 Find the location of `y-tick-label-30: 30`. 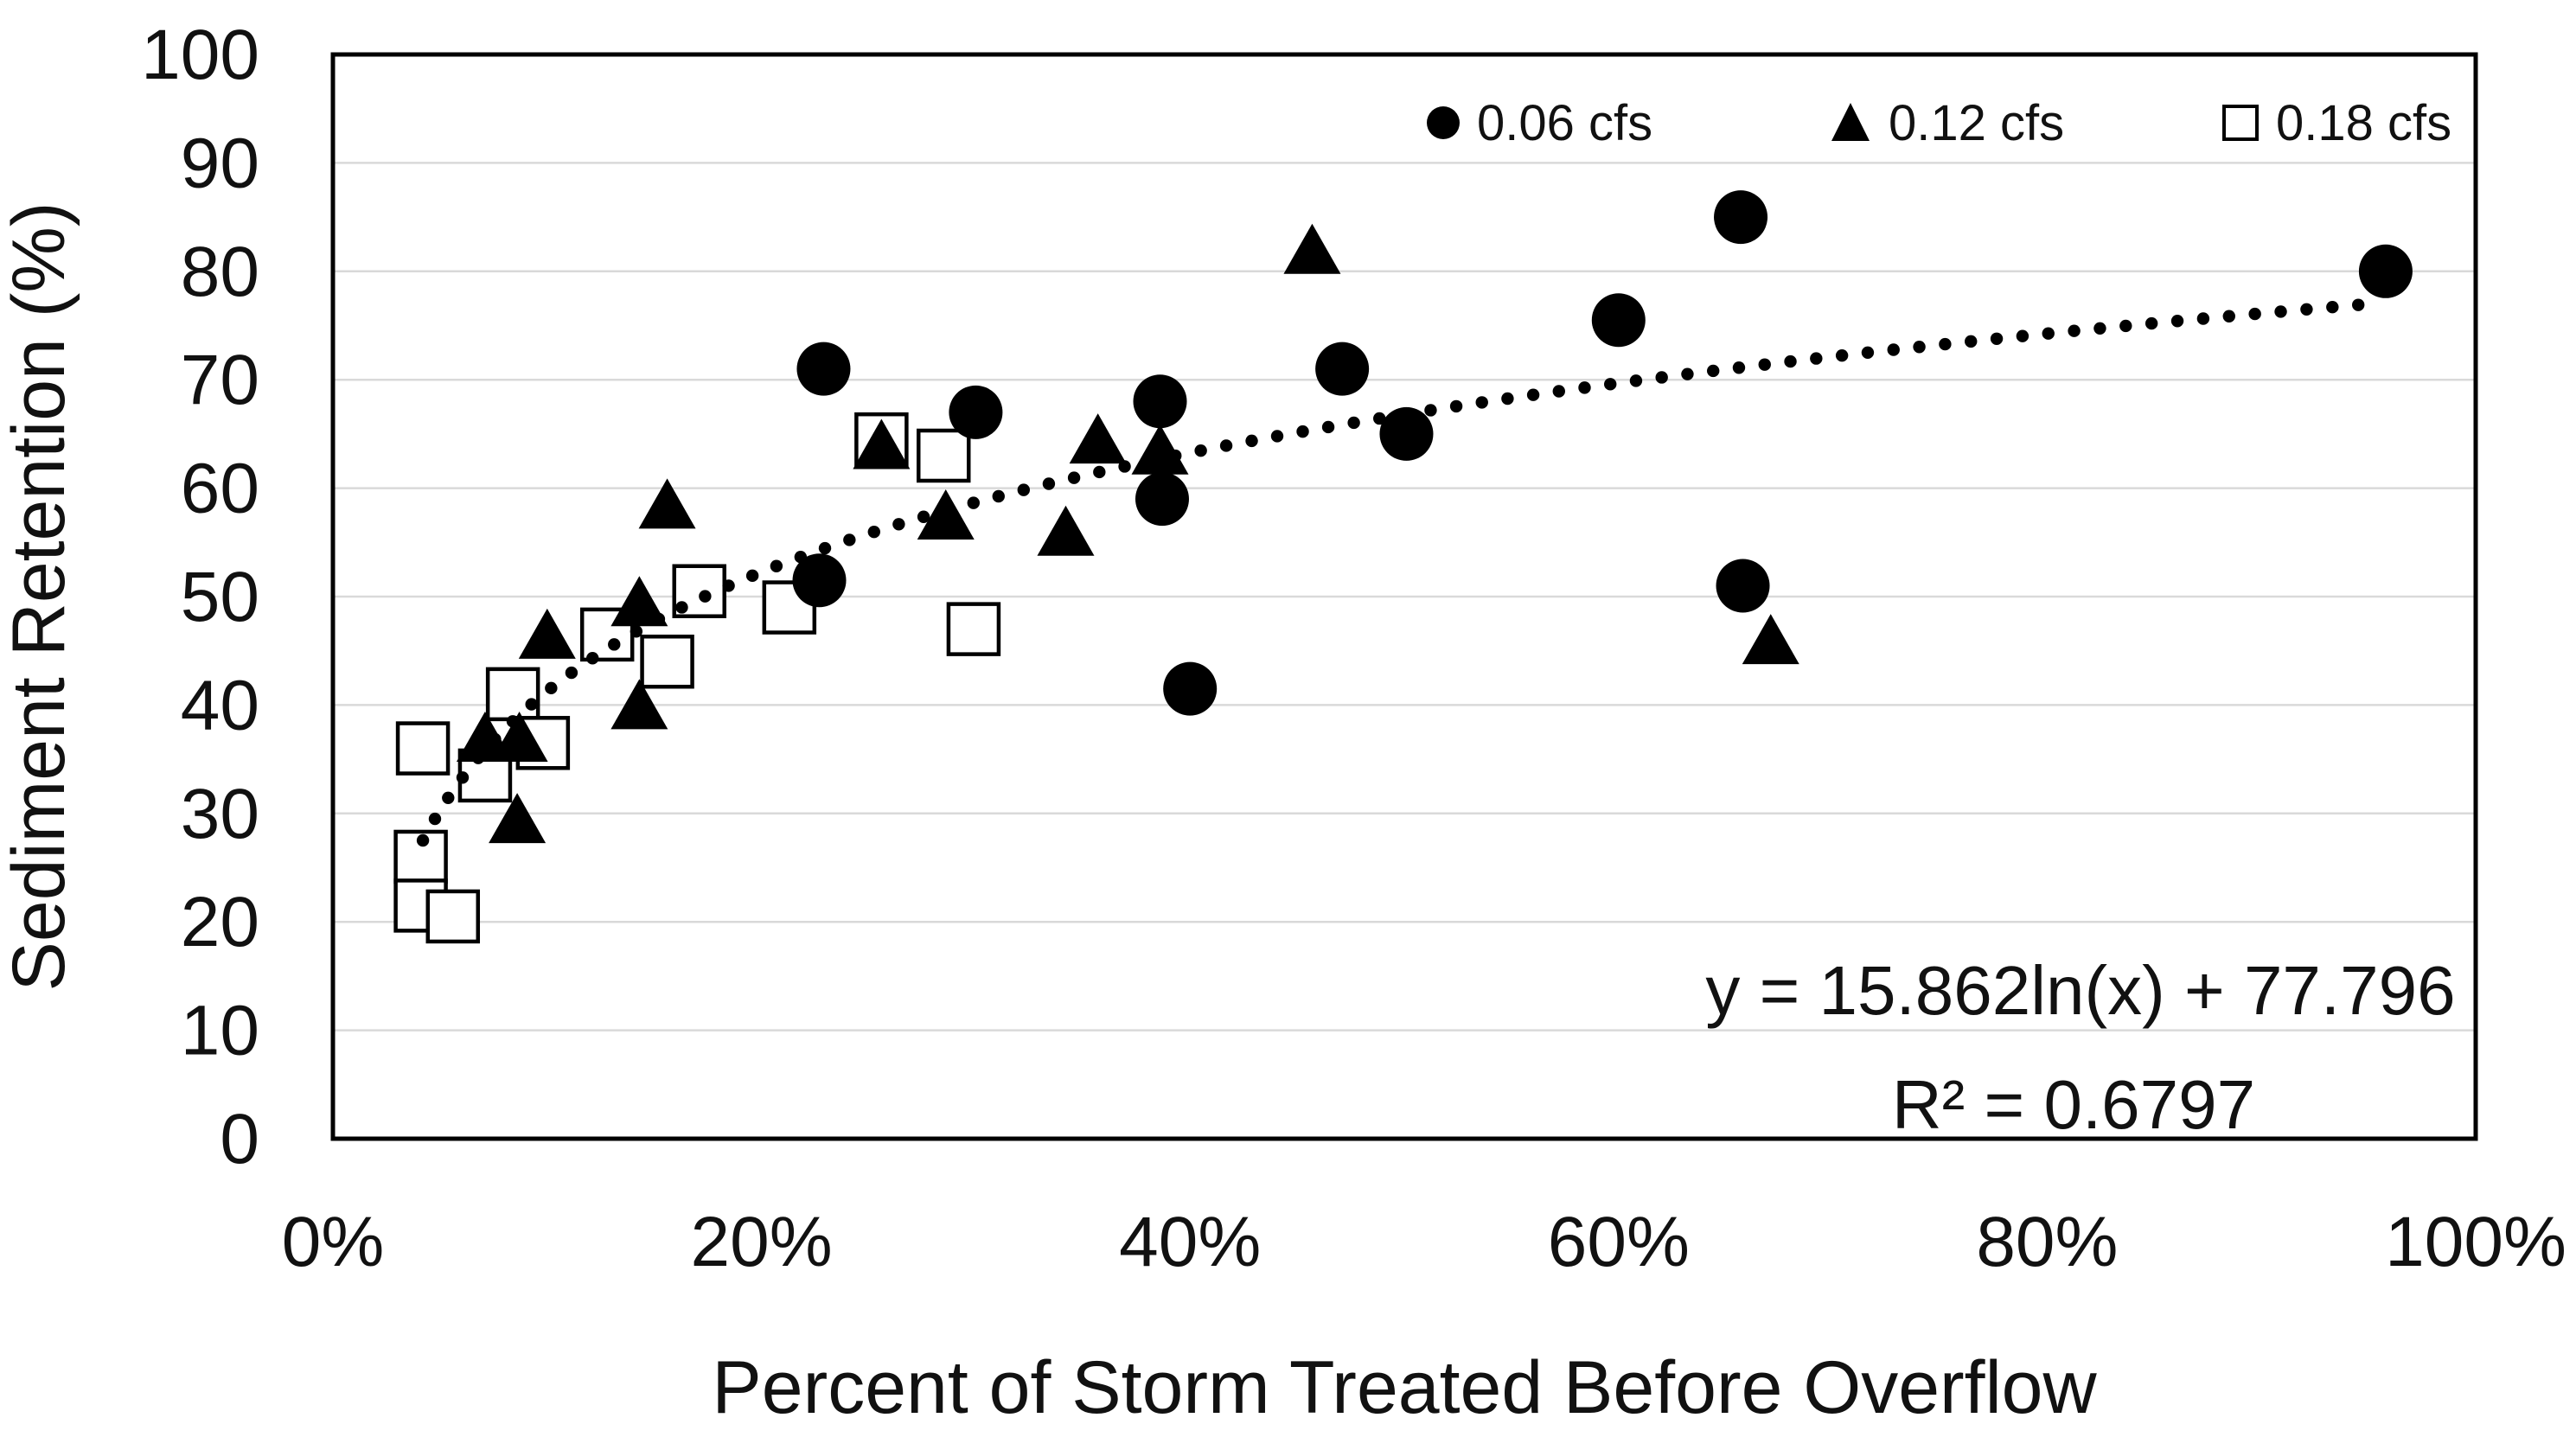

y-tick-label-30: 30 is located at coordinates (220, 814).